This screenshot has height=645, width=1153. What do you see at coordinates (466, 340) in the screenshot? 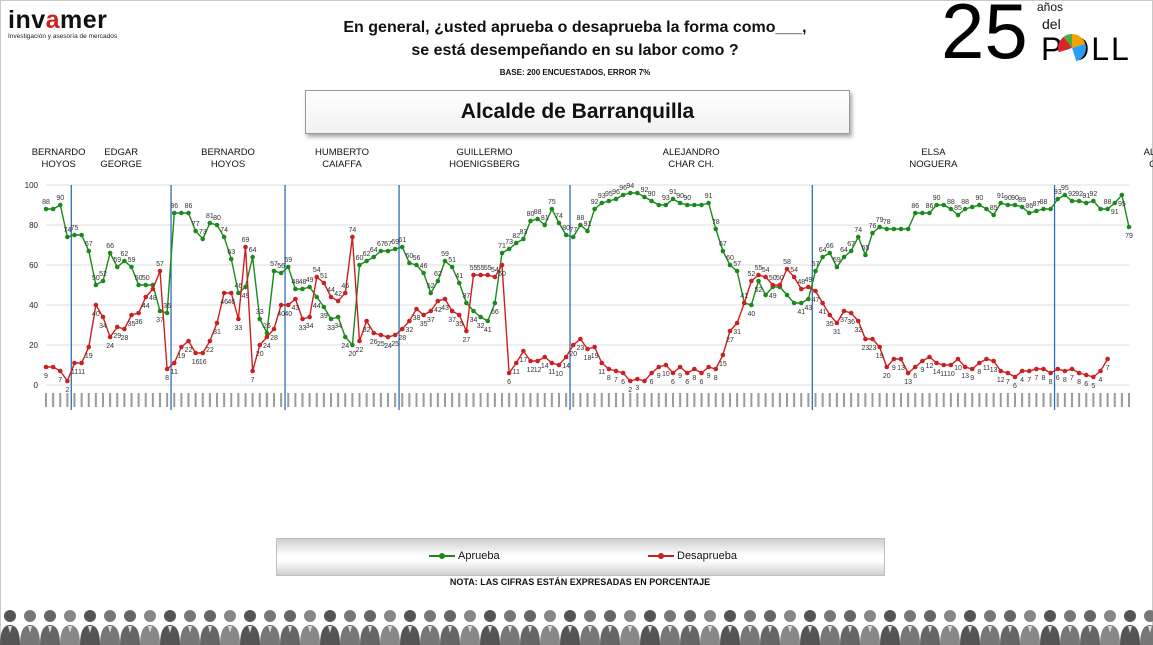
I see `data-label: 27` at bounding box center [466, 340].